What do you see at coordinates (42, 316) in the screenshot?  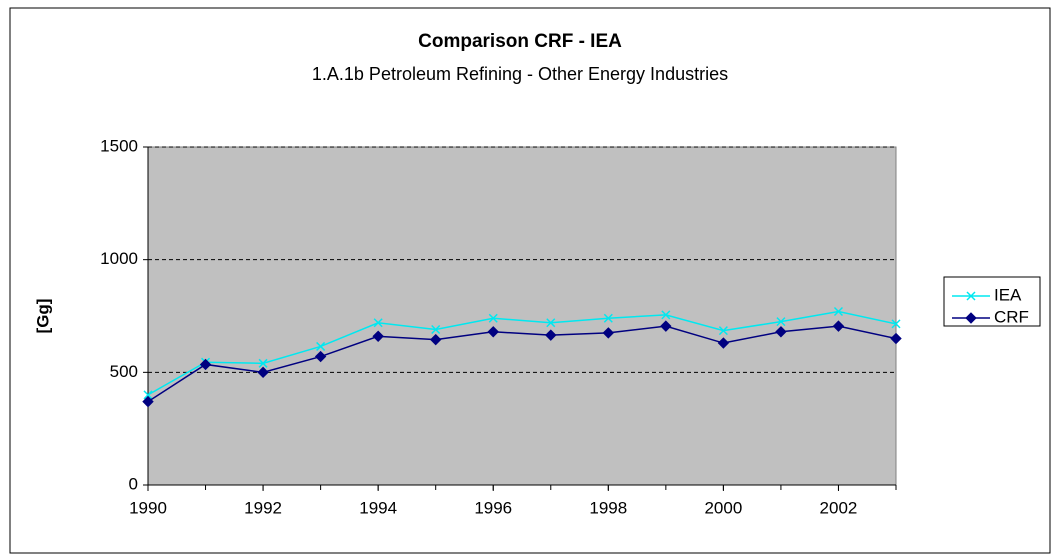 I see `y-axis-label: [Gg]` at bounding box center [42, 316].